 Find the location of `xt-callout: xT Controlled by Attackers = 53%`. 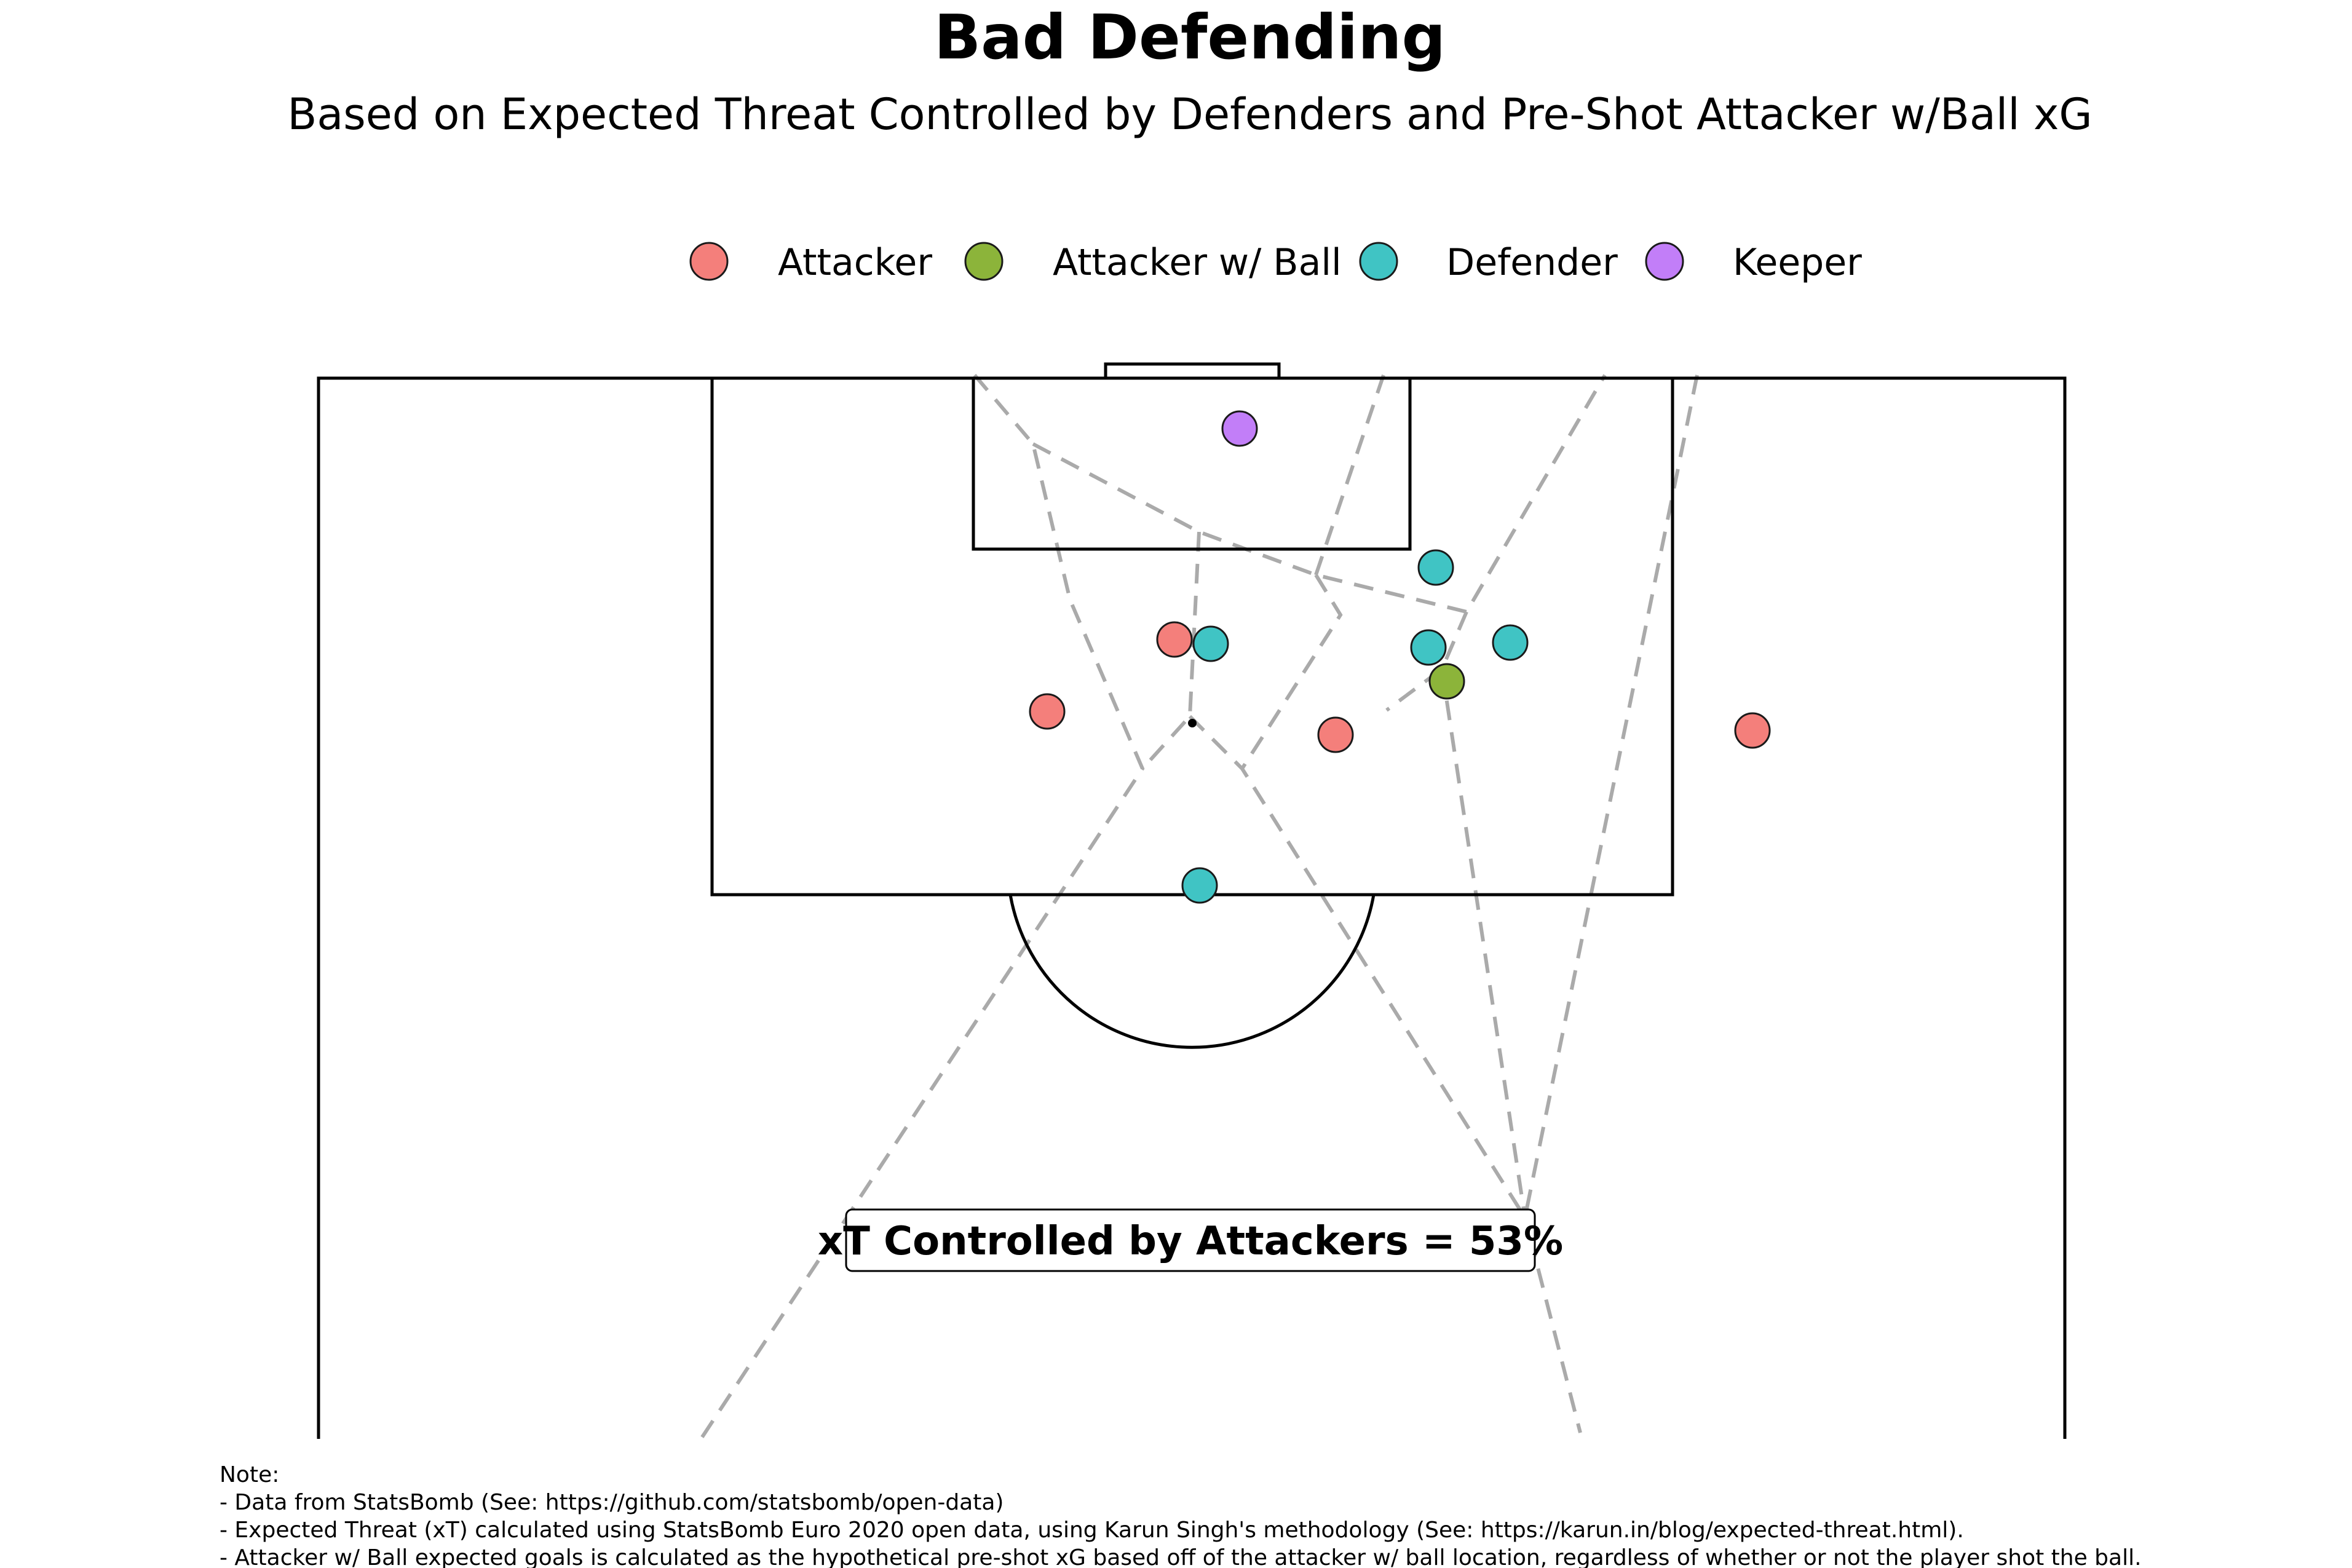

xt-callout: xT Controlled by Attackers = 53% is located at coordinates (1190, 1240).